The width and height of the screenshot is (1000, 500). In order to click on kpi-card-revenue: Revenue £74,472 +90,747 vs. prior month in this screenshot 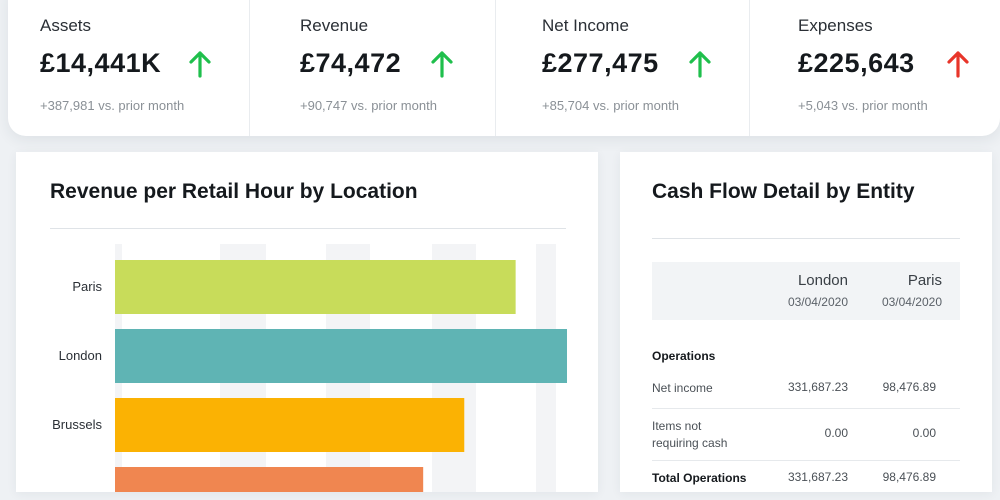, I will do `click(373, 68)`.